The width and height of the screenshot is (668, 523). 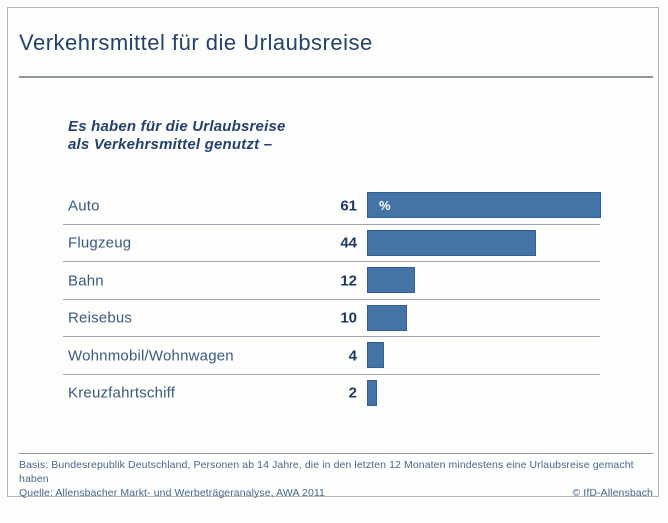 I want to click on bar-flugzeug, so click(x=451, y=242).